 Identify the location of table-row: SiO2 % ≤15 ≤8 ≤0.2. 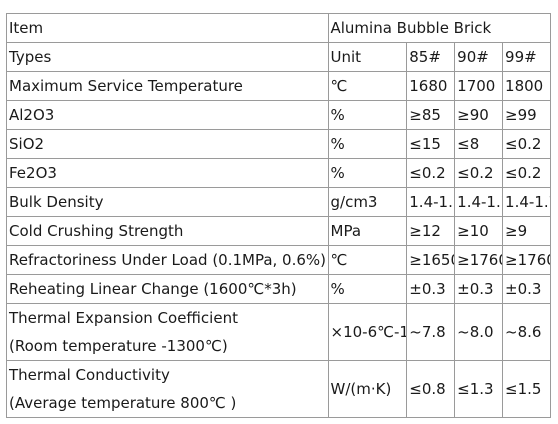
(278, 144).